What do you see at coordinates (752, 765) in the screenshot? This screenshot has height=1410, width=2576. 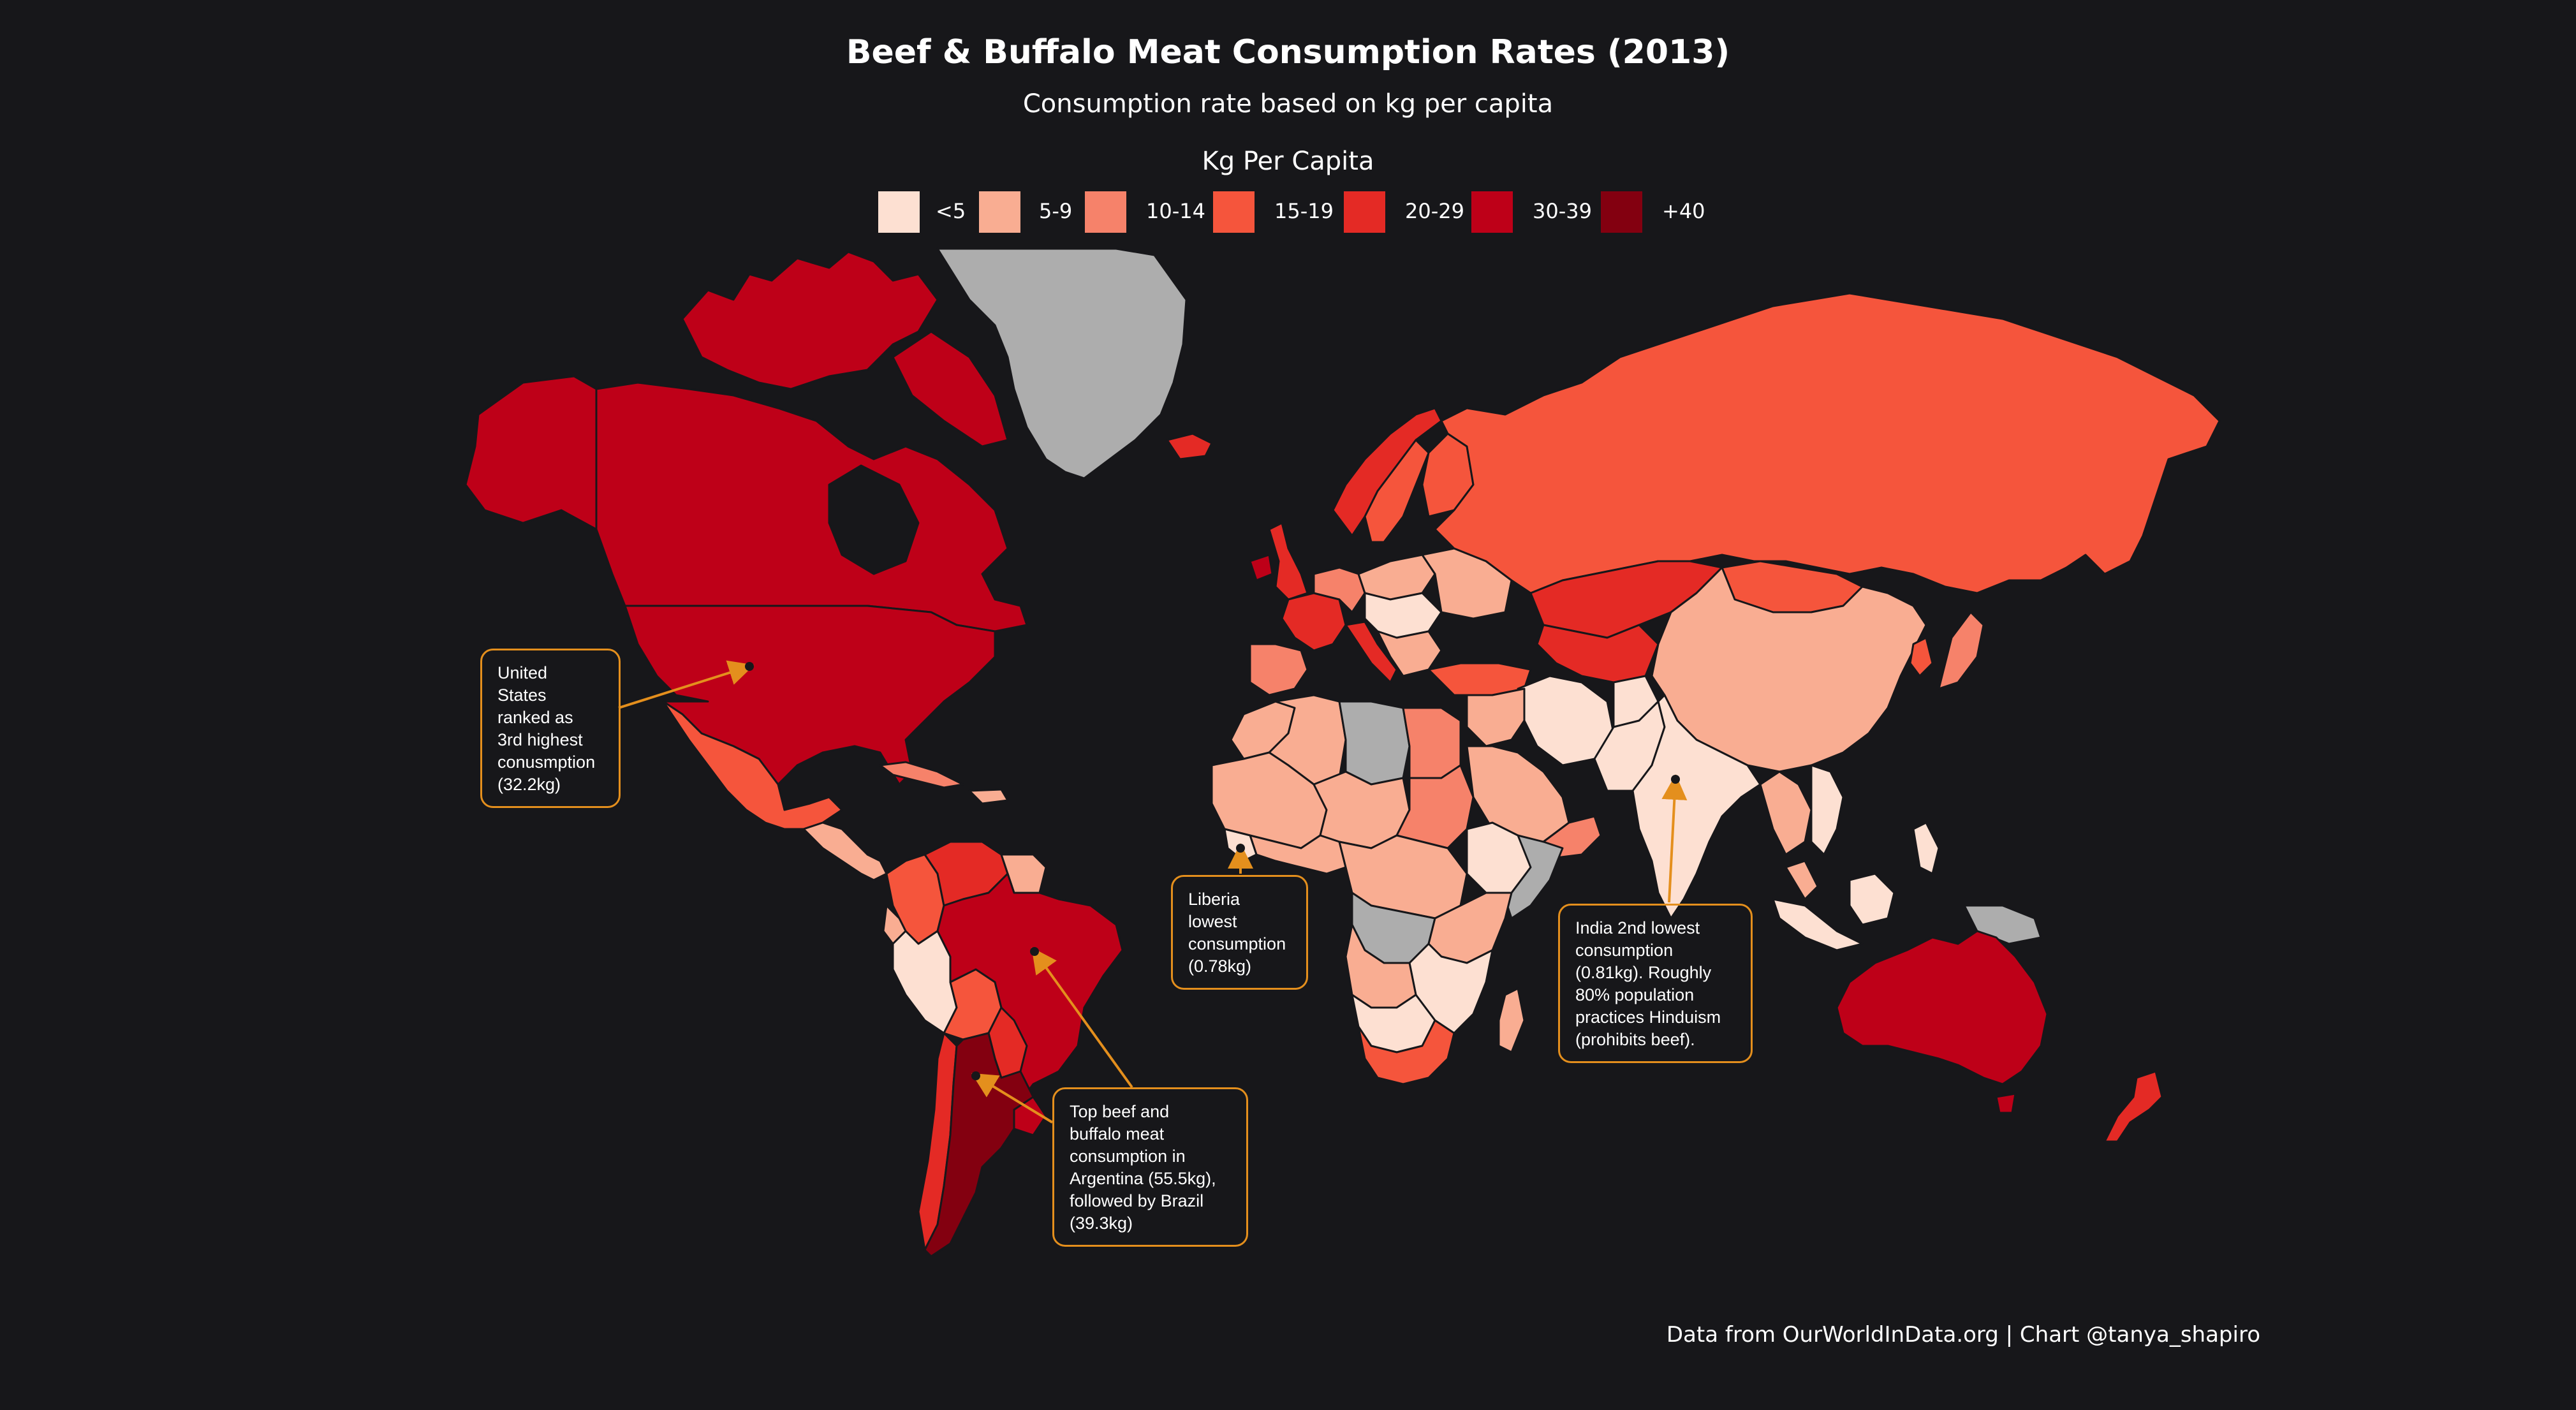 I see `mexico` at bounding box center [752, 765].